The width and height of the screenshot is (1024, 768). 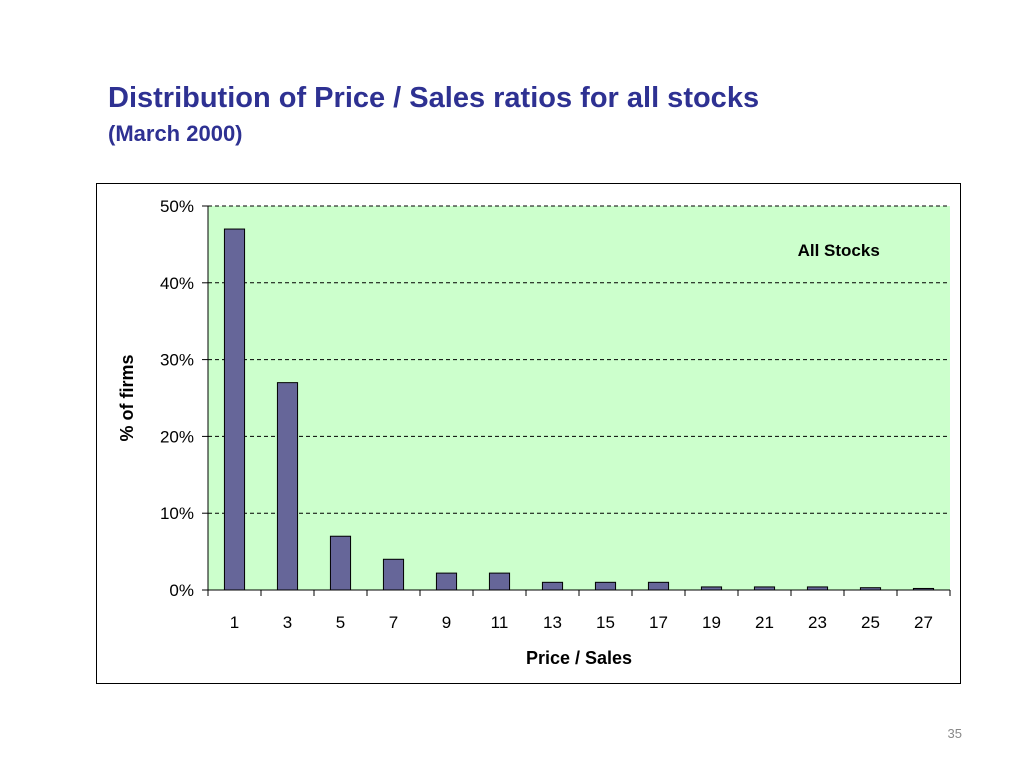 I want to click on y-tick-label: 30%, so click(x=177, y=360).